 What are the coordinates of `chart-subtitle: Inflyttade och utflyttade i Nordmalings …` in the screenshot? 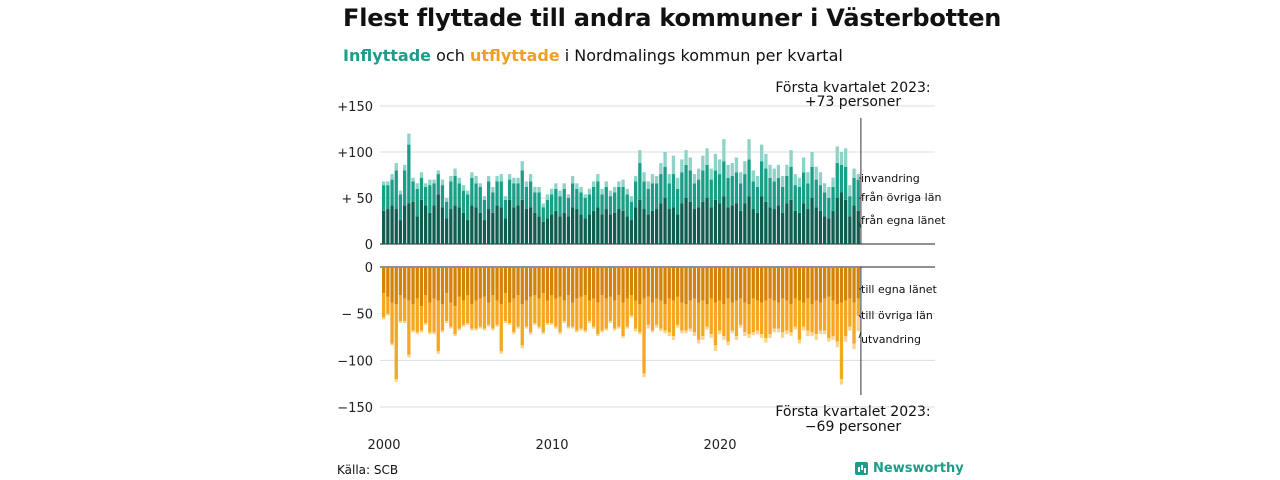 It's located at (593, 55).